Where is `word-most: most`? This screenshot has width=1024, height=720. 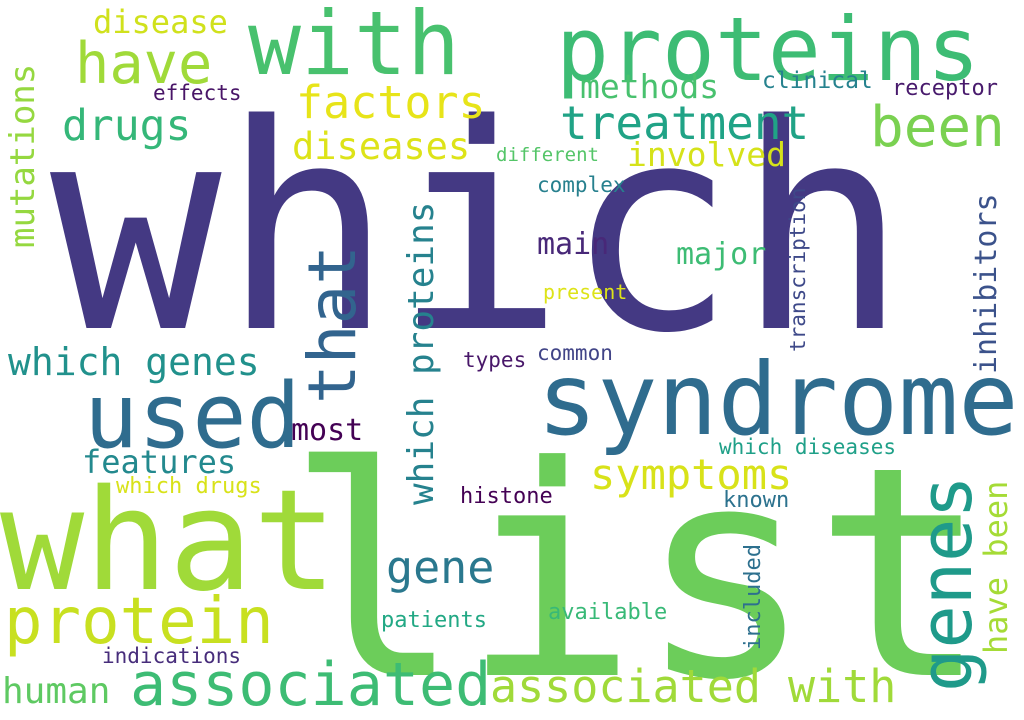
word-most: most is located at coordinates (327, 430).